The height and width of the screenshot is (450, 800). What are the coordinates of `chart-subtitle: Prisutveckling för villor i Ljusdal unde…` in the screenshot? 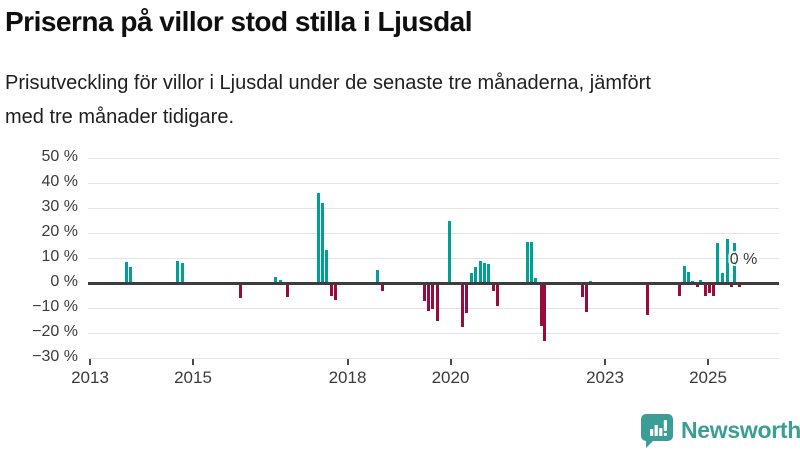 It's located at (400, 100).